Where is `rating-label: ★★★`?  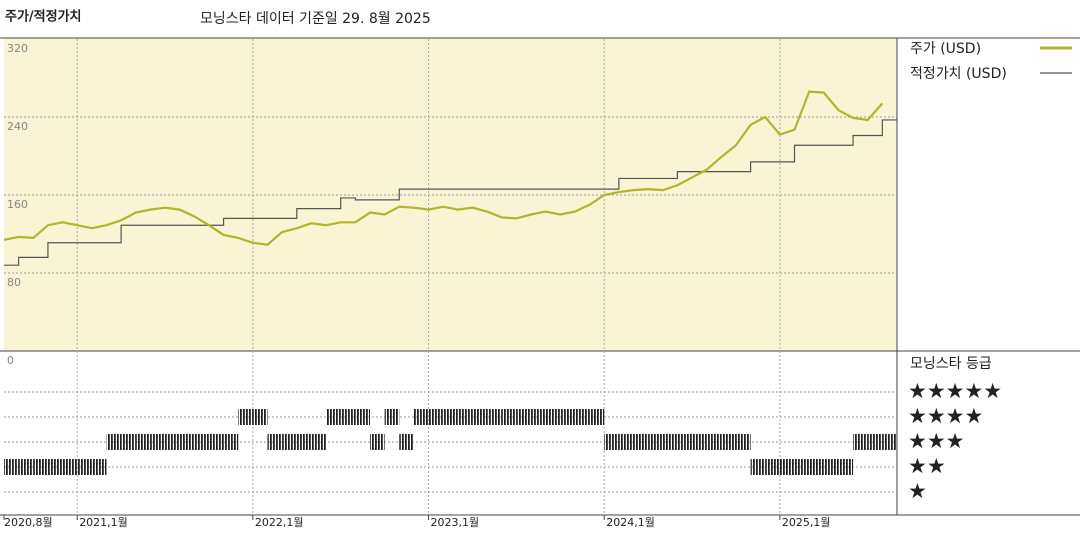
rating-label: ★★★ is located at coordinates (936, 441).